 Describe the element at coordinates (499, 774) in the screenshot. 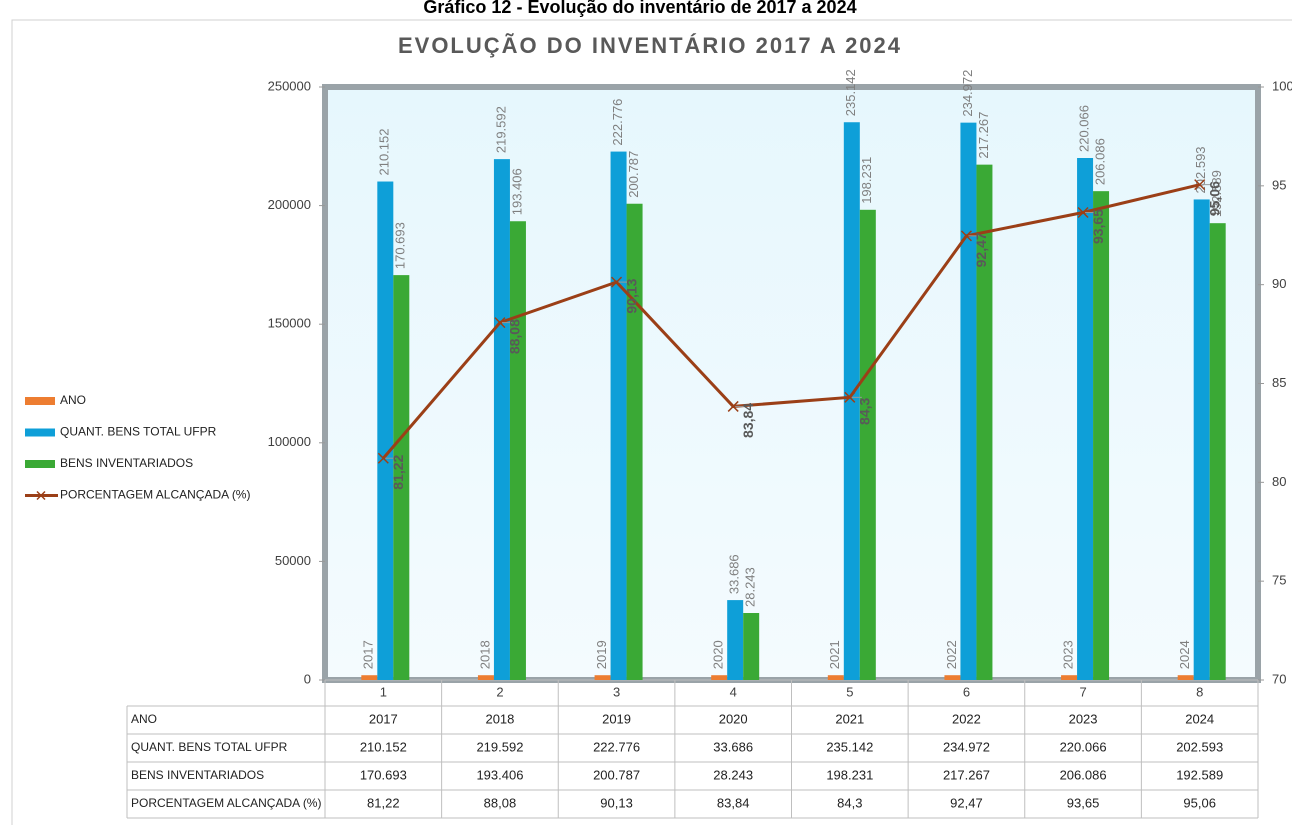

I see `table-cell: 193.406` at that location.